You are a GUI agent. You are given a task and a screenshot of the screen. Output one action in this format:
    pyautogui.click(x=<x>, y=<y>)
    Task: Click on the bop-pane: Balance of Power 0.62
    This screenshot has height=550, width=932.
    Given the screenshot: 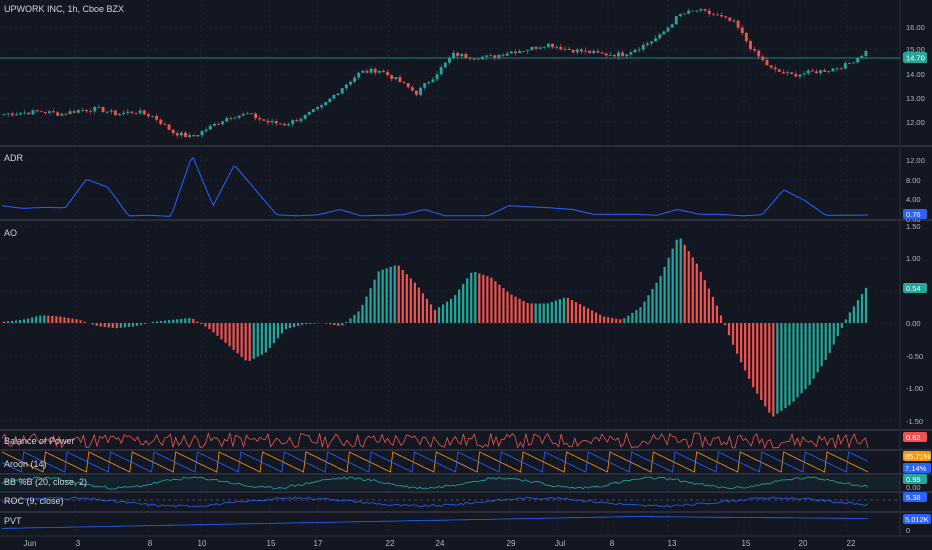 What is the action you would take?
    pyautogui.click(x=464, y=440)
    